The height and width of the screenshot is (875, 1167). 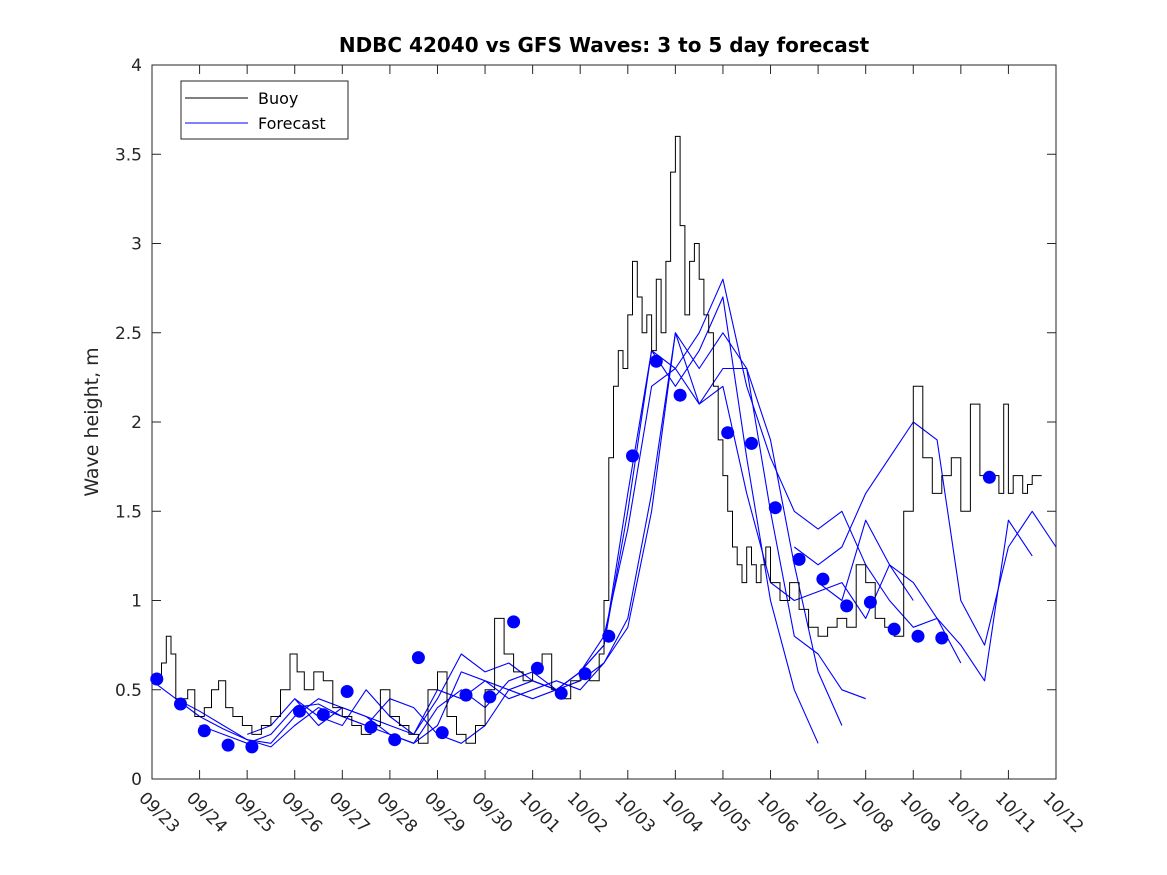 What do you see at coordinates (278, 98) in the screenshot?
I see `legend-buoy-label: Buoy` at bounding box center [278, 98].